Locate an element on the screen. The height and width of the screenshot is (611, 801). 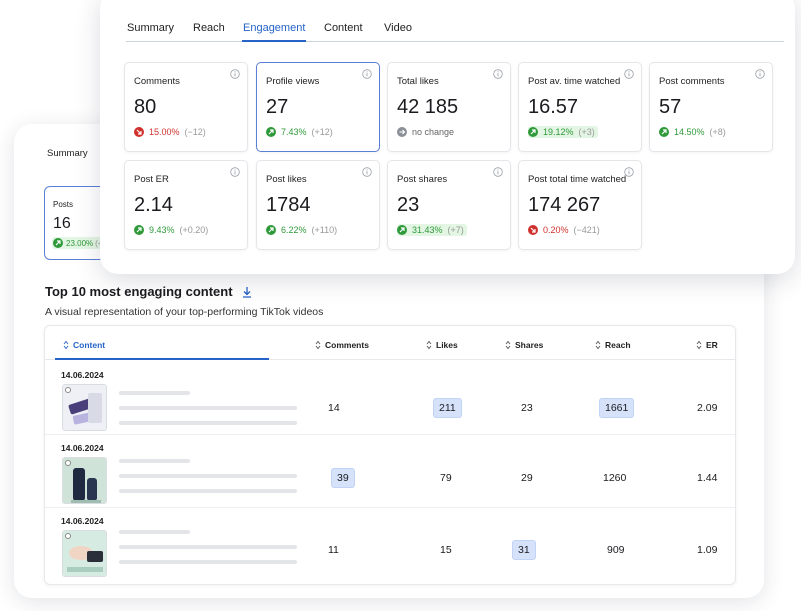
tab-bar: Summary Reach Engagement Content Video is located at coordinates (455, 28).